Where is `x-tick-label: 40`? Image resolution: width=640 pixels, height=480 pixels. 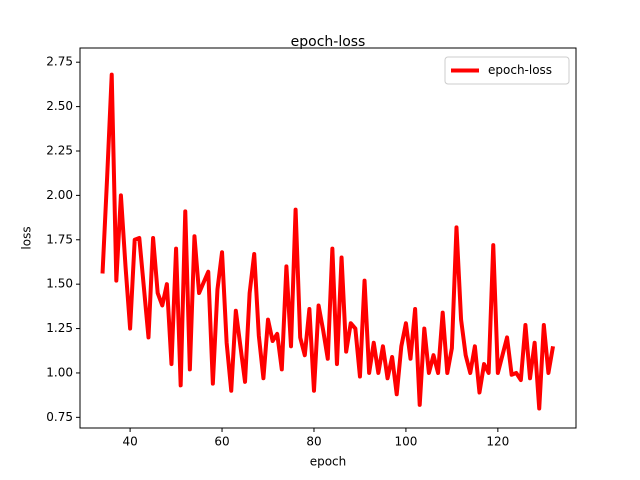
x-tick-label: 40 is located at coordinates (129, 442).